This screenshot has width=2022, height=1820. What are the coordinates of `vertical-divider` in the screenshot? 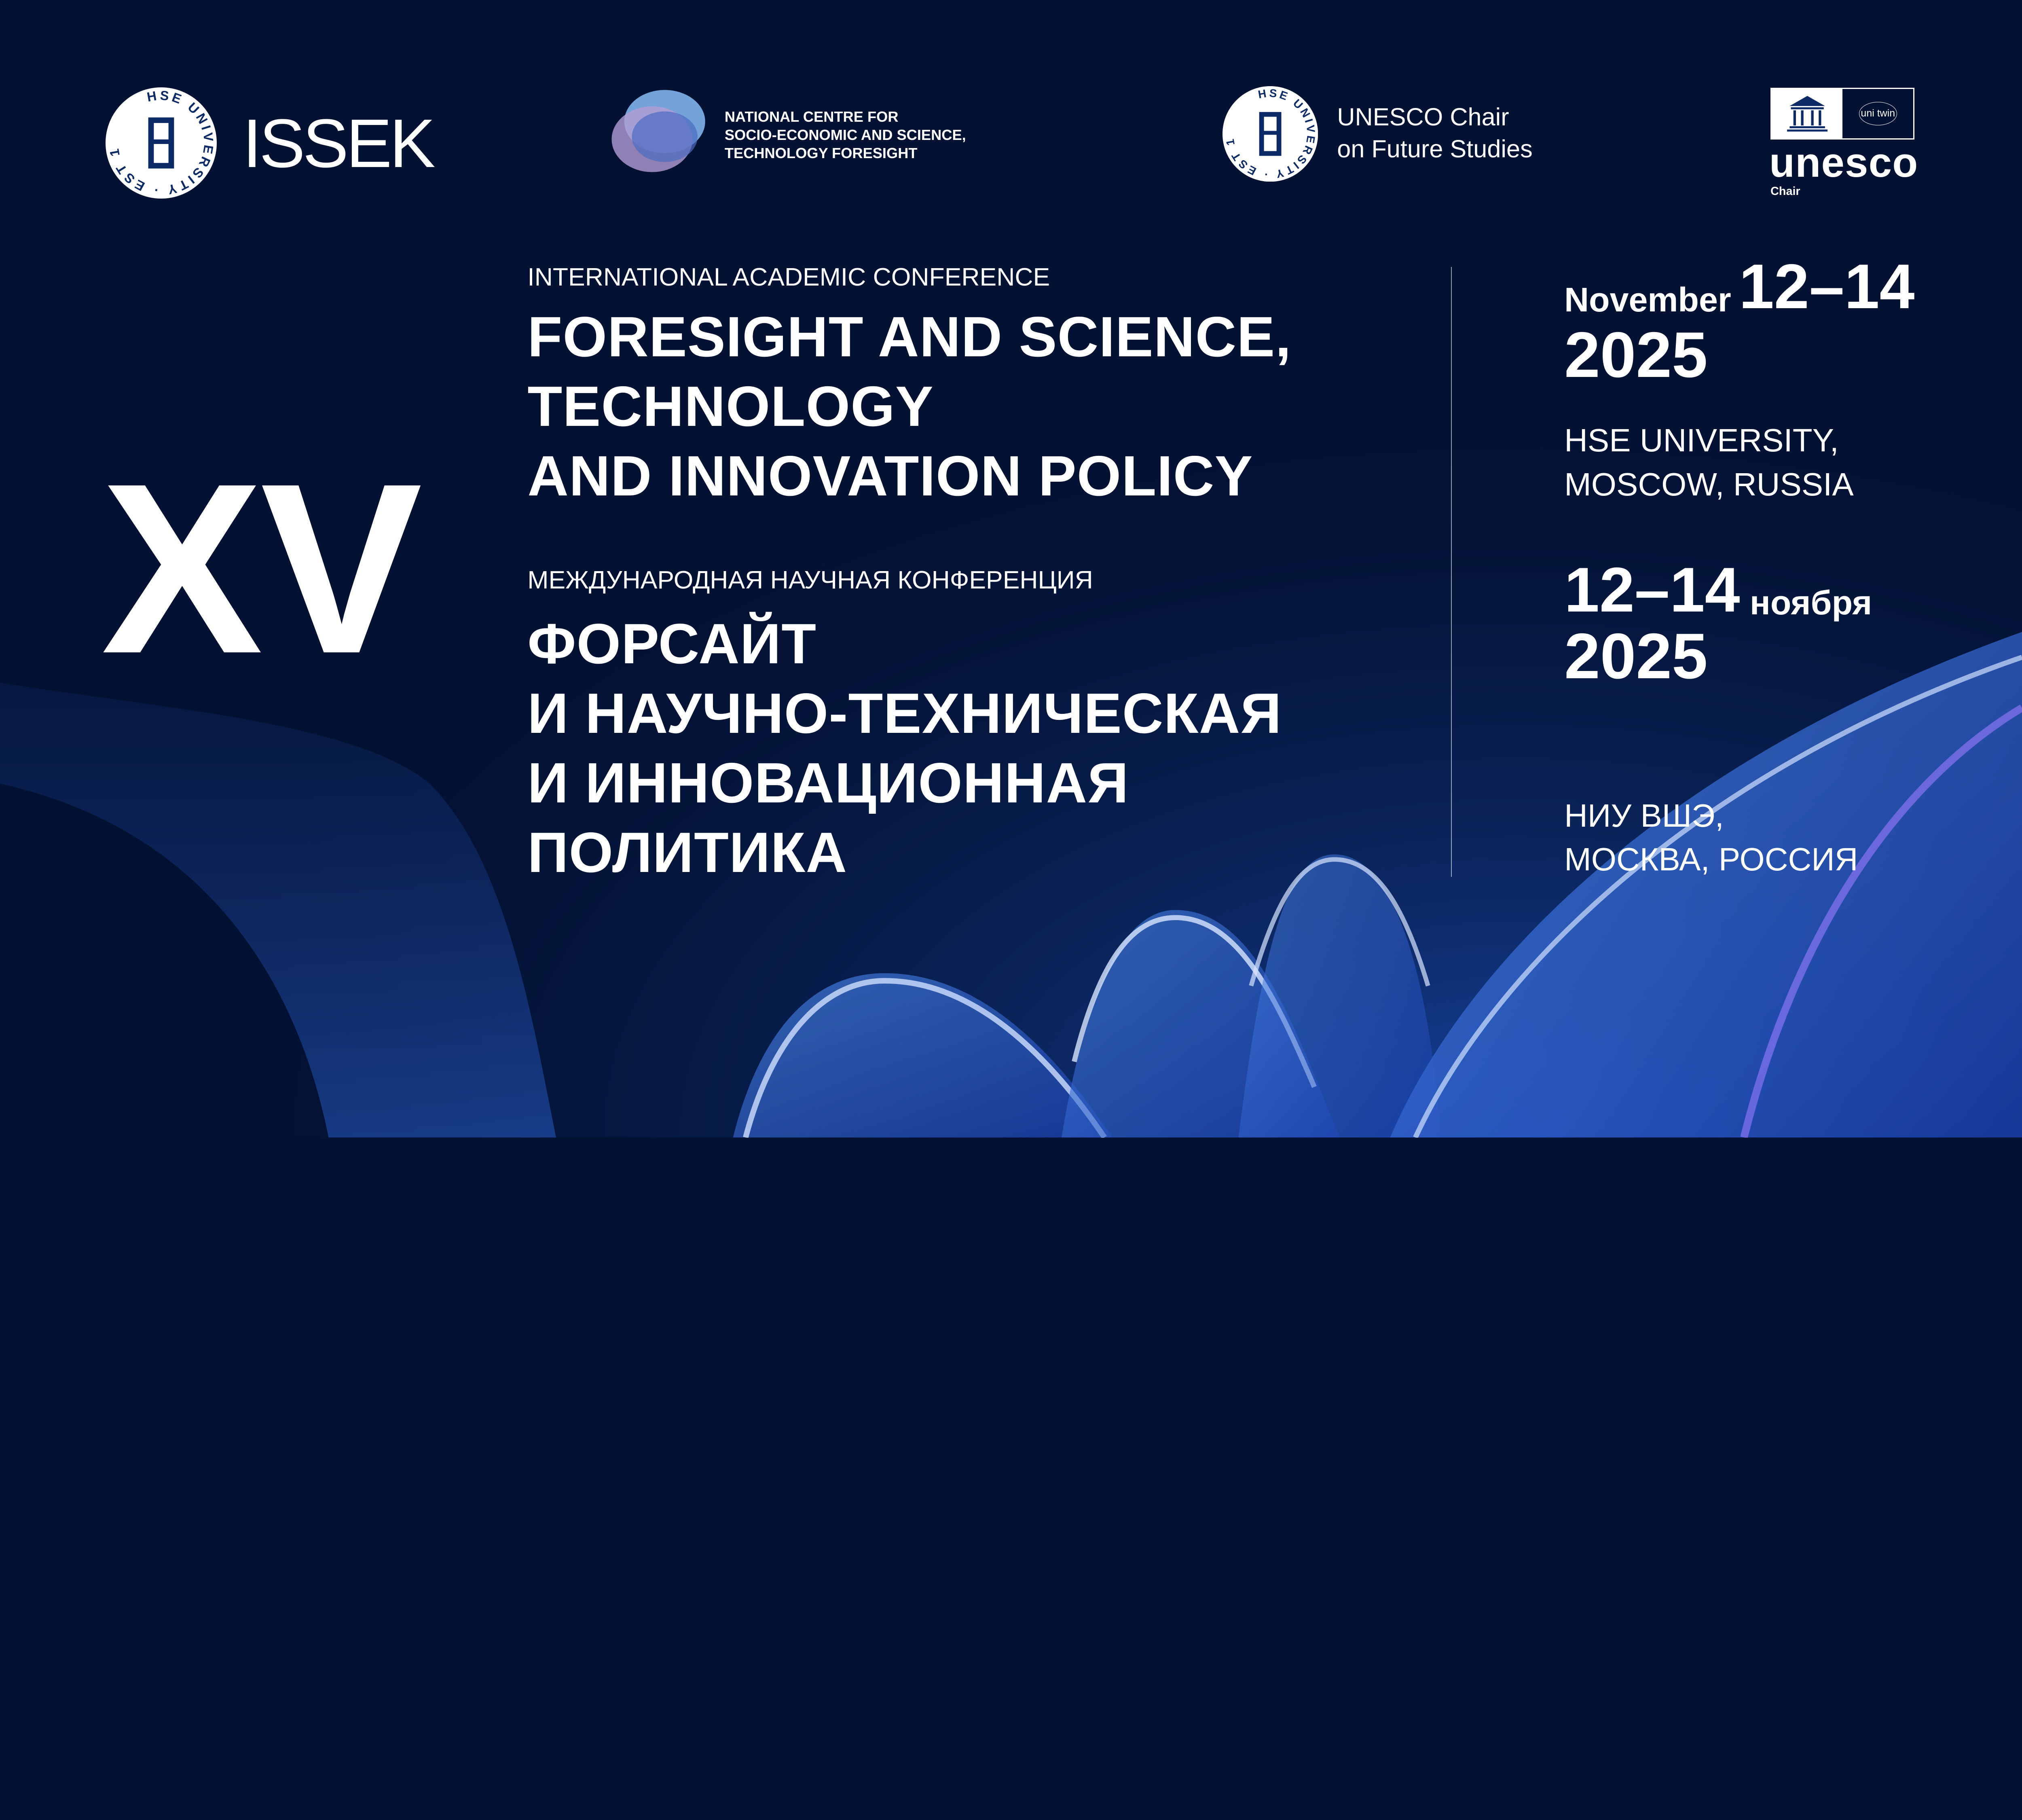 It's located at (1451, 572).